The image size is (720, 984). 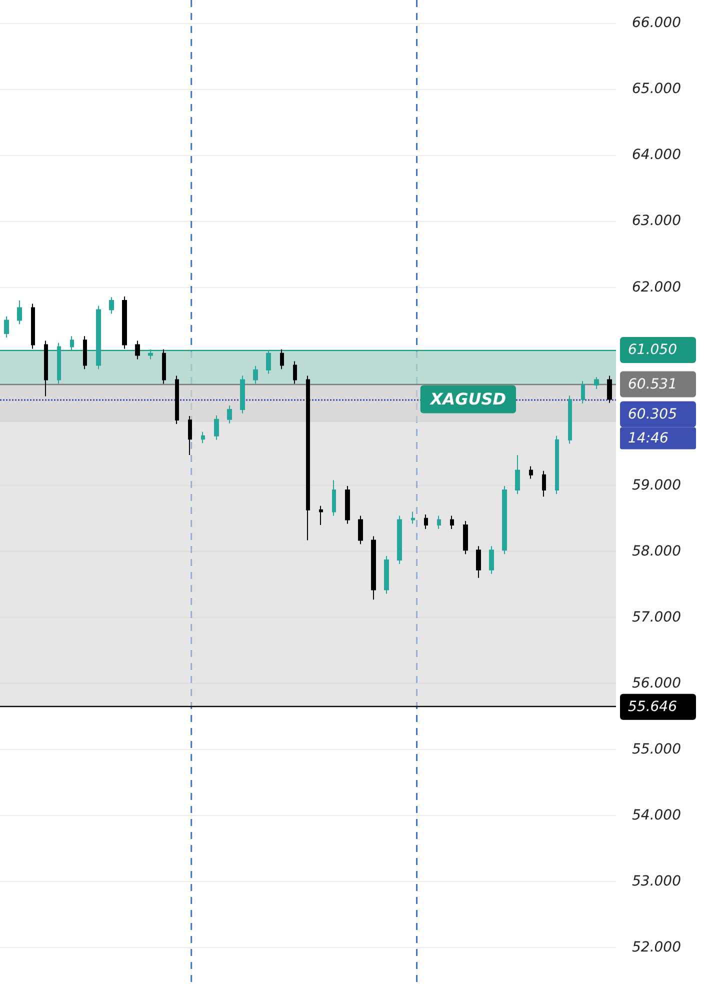 I want to click on annotation: XAGUSD, so click(x=467, y=399).